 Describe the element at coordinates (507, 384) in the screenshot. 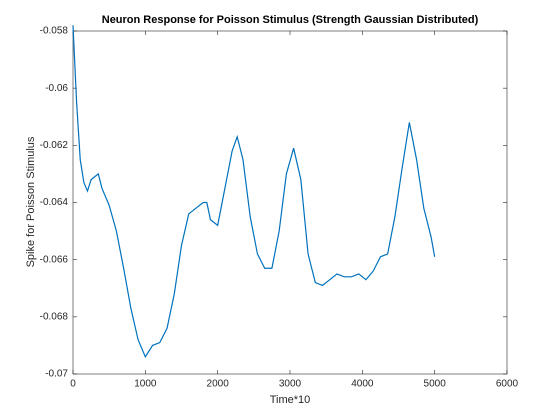

I see `x-tick-label: 6000` at that location.